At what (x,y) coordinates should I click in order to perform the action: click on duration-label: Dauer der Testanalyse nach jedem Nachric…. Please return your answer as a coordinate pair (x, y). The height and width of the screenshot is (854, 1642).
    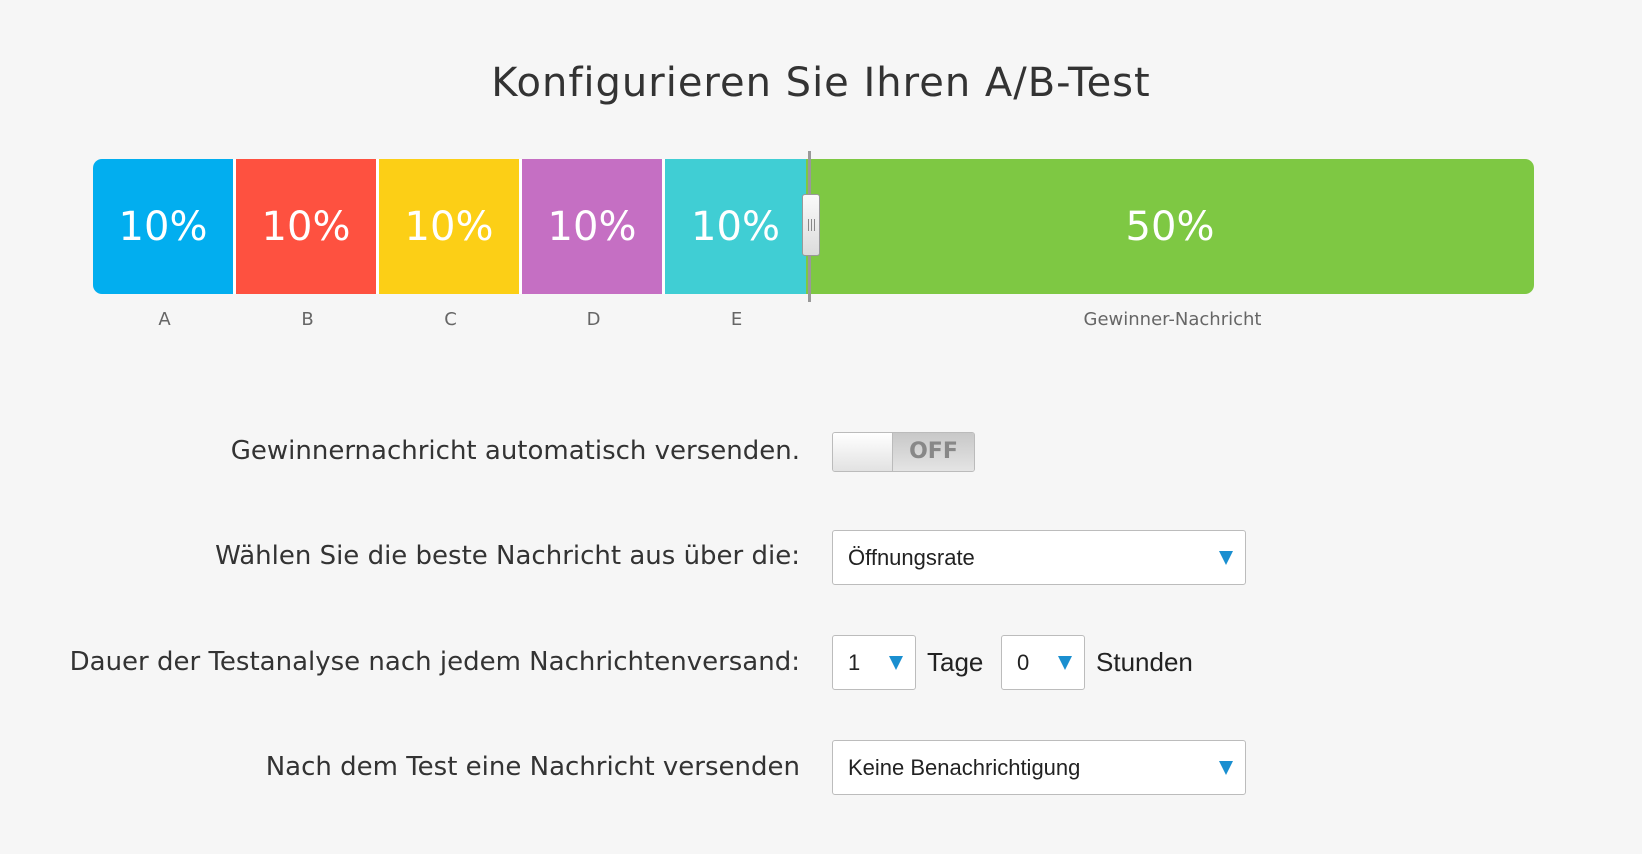
    Looking at the image, I should click on (434, 662).